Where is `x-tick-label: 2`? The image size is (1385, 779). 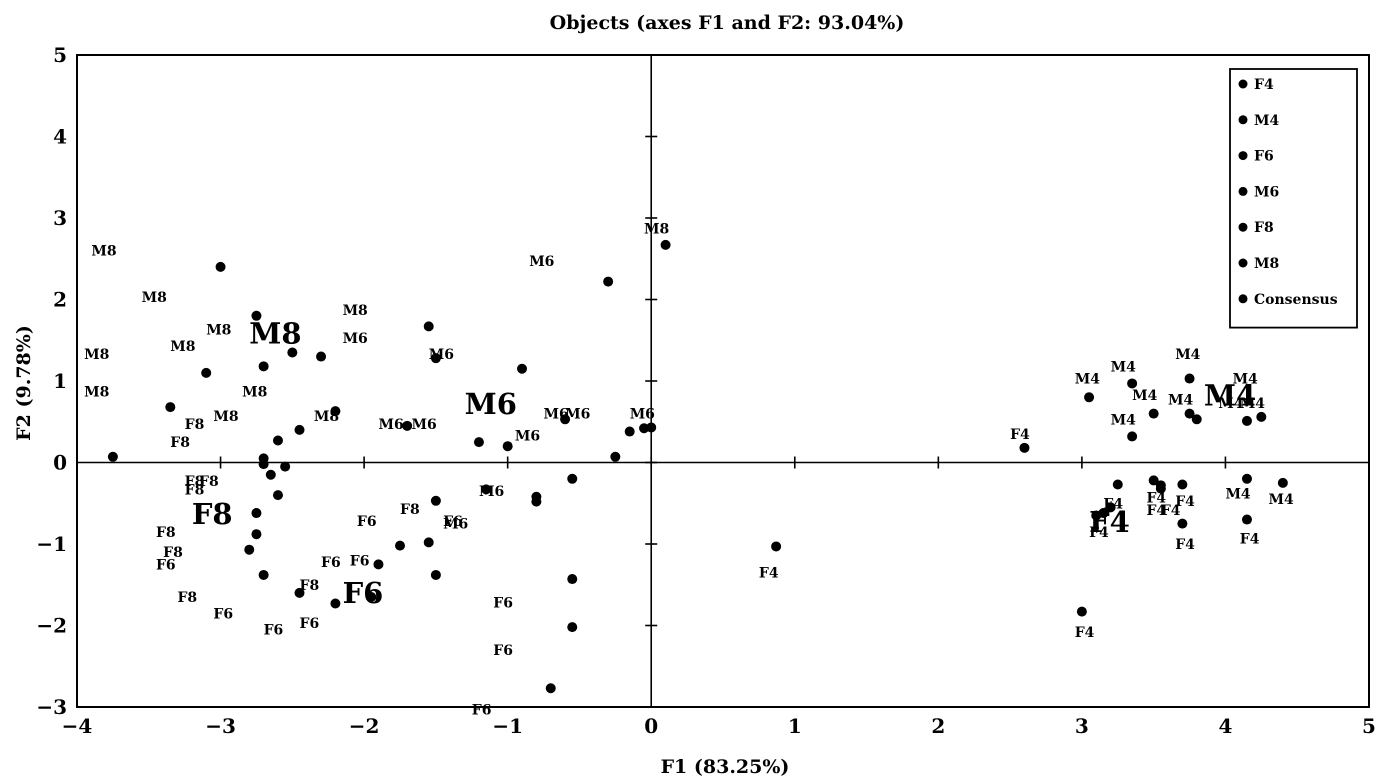
x-tick-label: 2 is located at coordinates (938, 726).